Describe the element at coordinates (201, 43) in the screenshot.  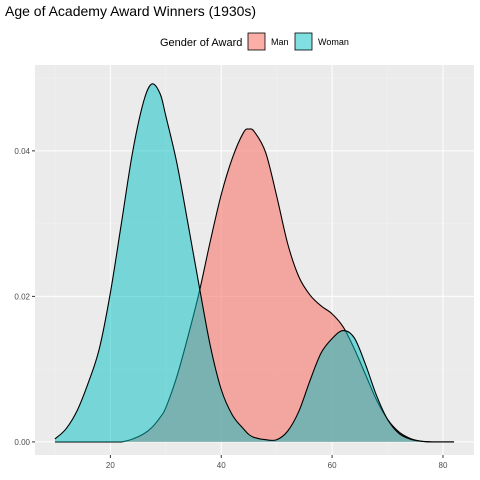
I see `legend-title: Gender of Award` at that location.